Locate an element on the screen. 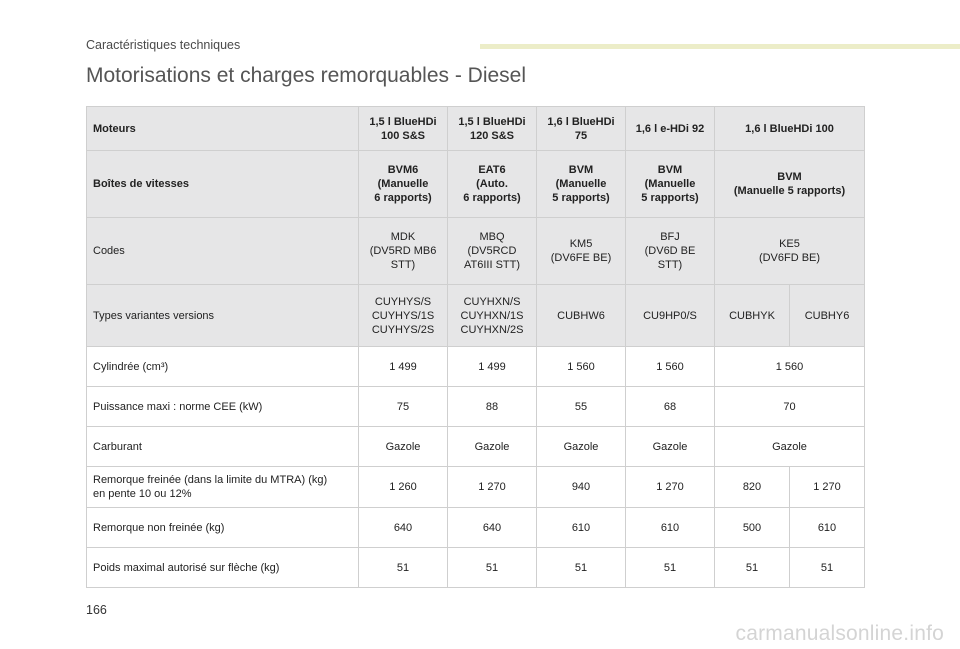  engine-cell: 1,6 l BlueHDi 100 is located at coordinates (789, 128).